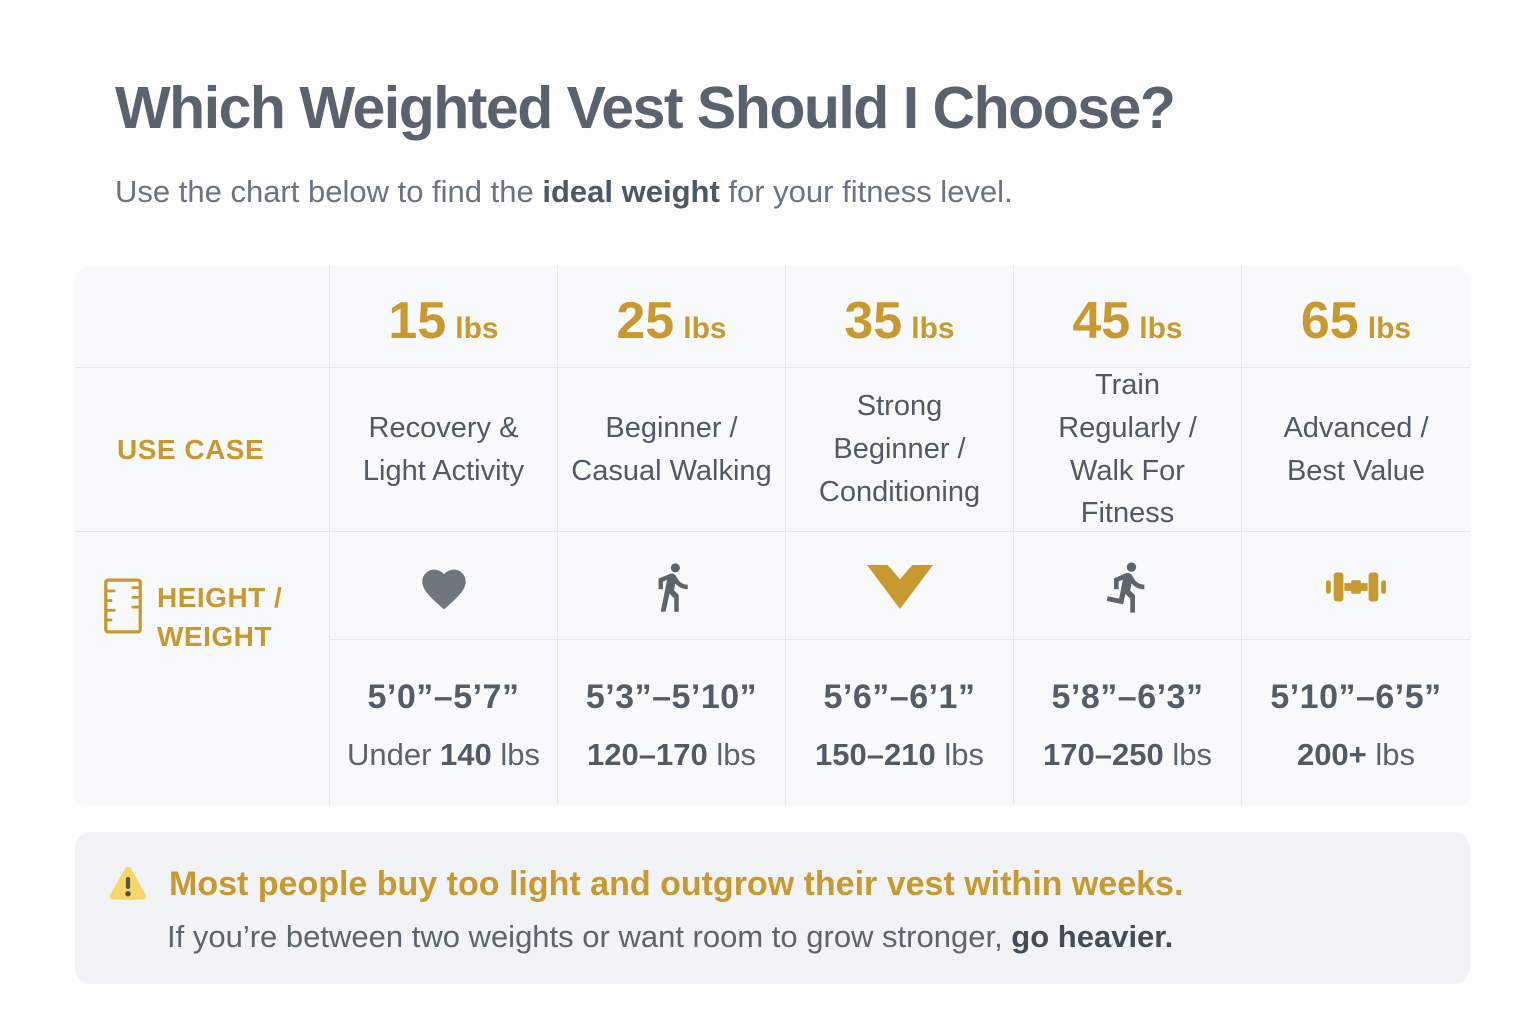 The image size is (1536, 1024). What do you see at coordinates (1128, 450) in the screenshot?
I see `use-case-cell-45lbs: Train Regularly / Walk For Fitness` at bounding box center [1128, 450].